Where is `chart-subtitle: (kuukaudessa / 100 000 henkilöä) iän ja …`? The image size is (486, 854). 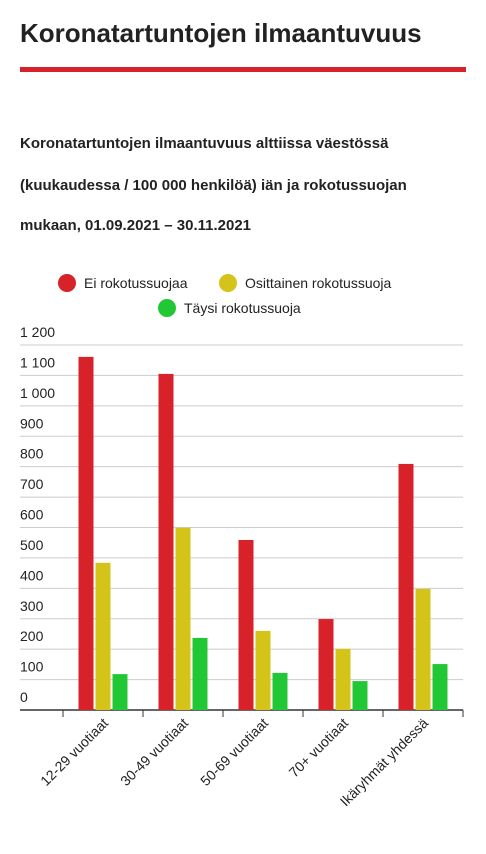 chart-subtitle: (kuukaudessa / 100 000 henkilöä) iän ja … is located at coordinates (213, 185).